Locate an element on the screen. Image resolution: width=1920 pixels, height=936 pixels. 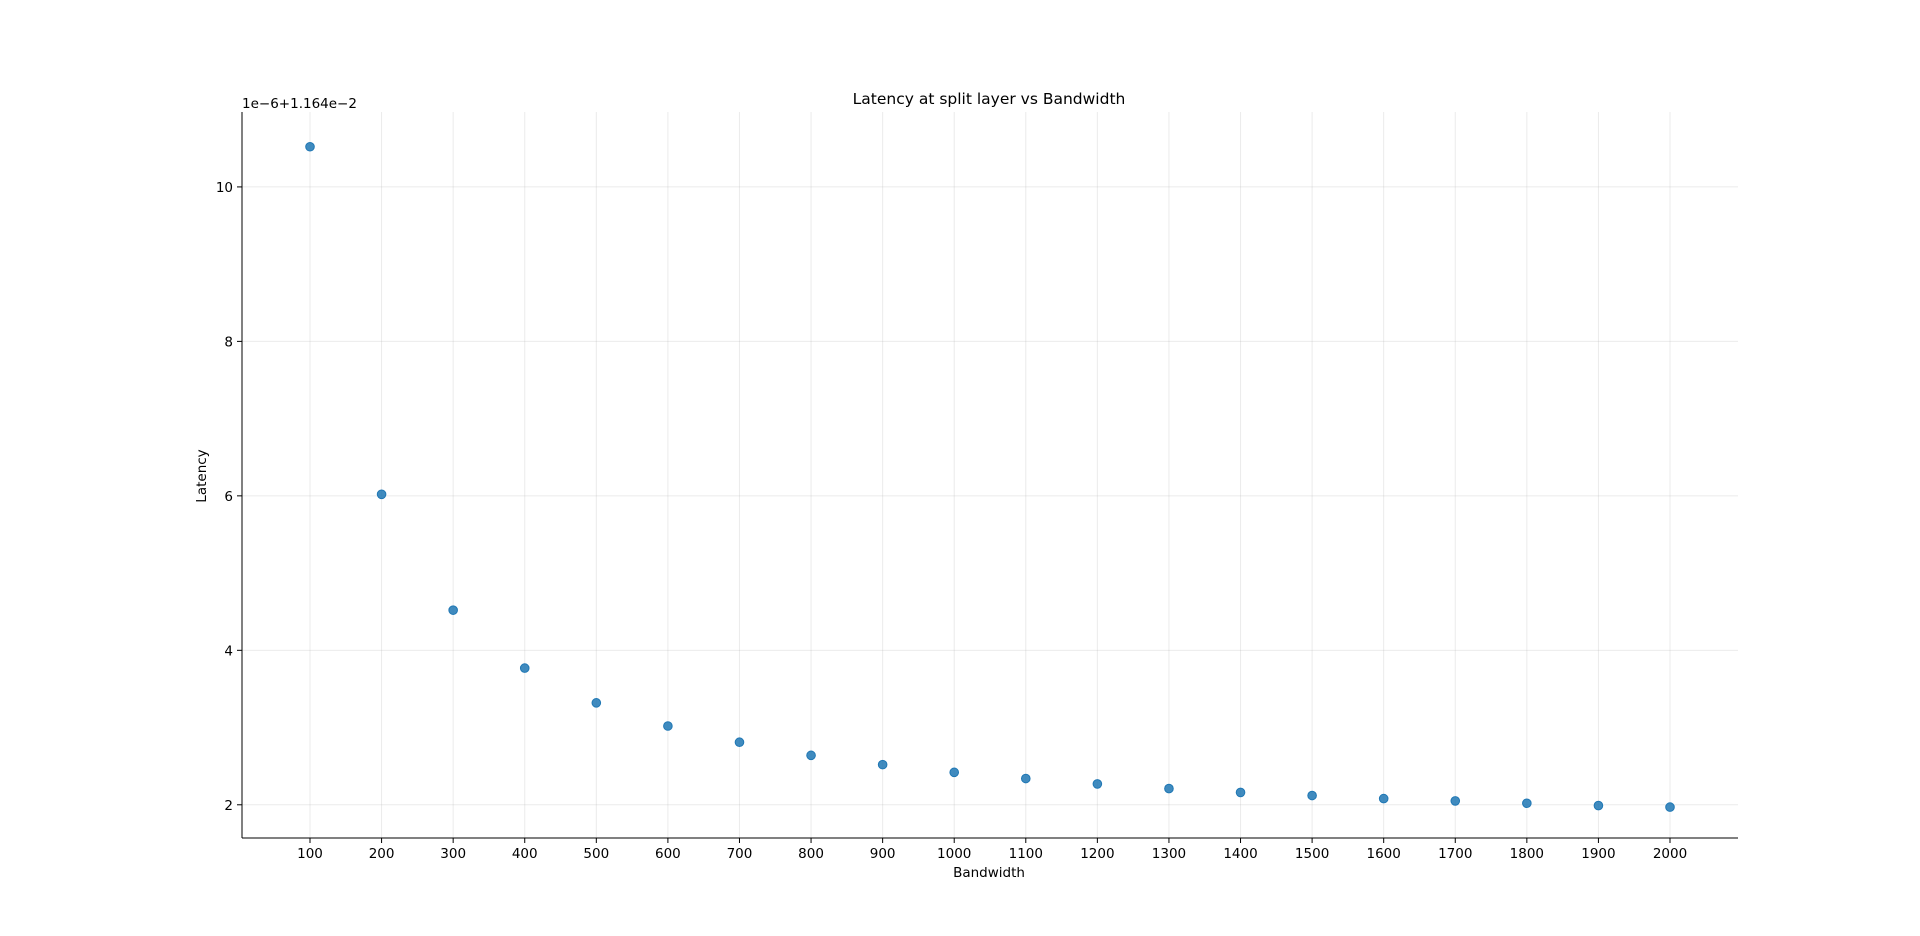
x-tick-label: 300 is located at coordinates (453, 854).